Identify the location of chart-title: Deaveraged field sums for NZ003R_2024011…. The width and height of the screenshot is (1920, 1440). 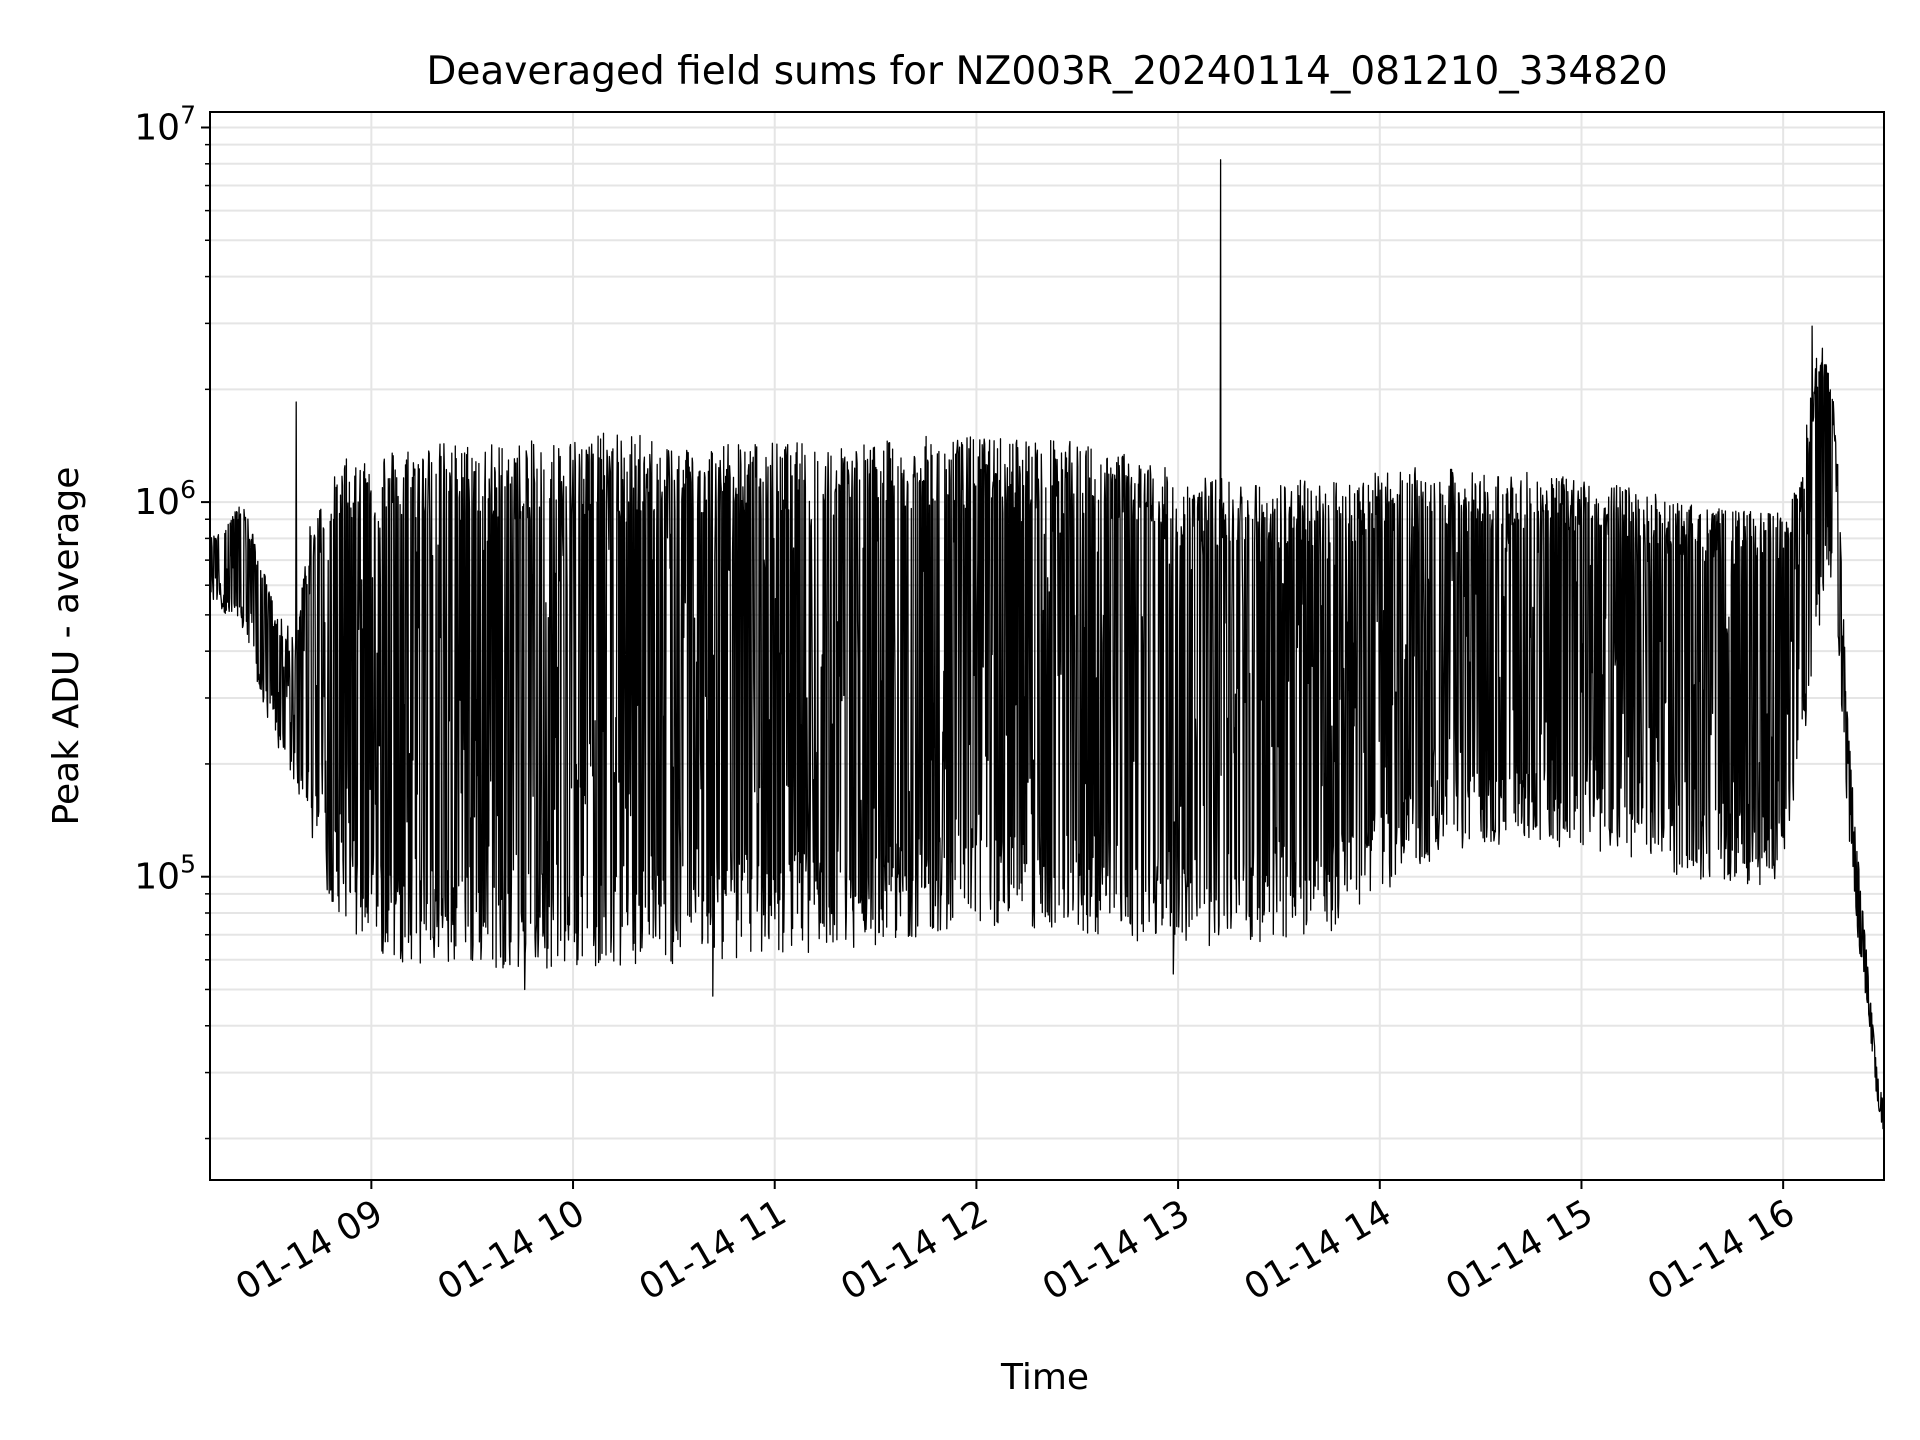
(1046, 71).